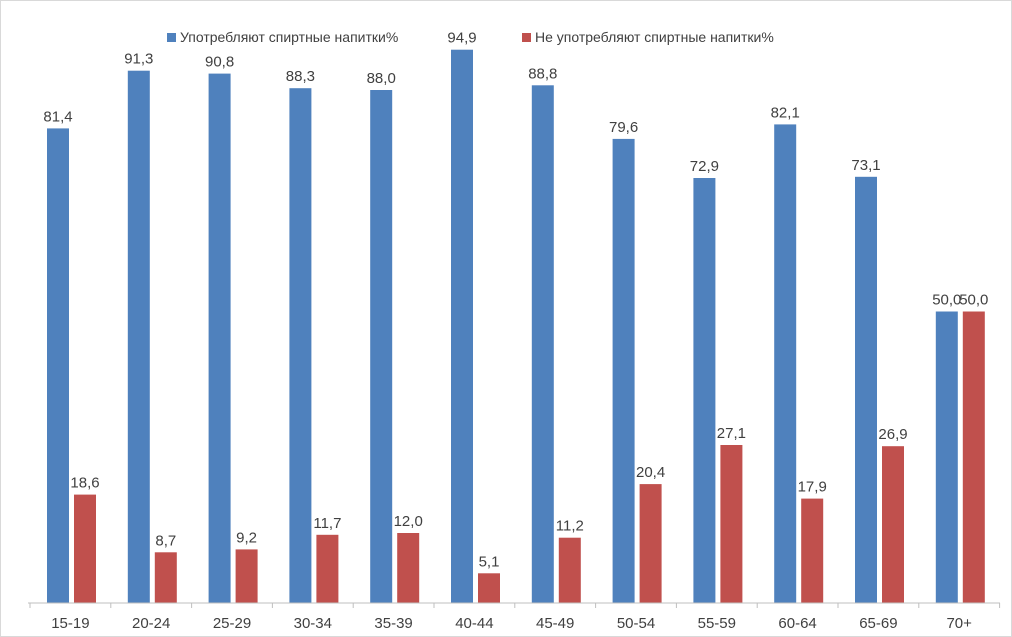 This screenshot has height=637, width=1012. I want to click on x-tick-label-15-19: 15-19, so click(70, 623).